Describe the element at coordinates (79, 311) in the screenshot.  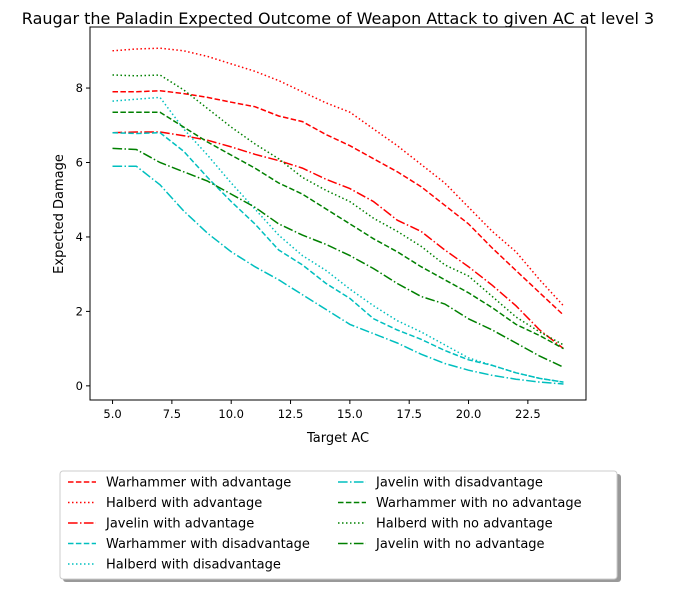
I see `y-tick-label: 2` at that location.